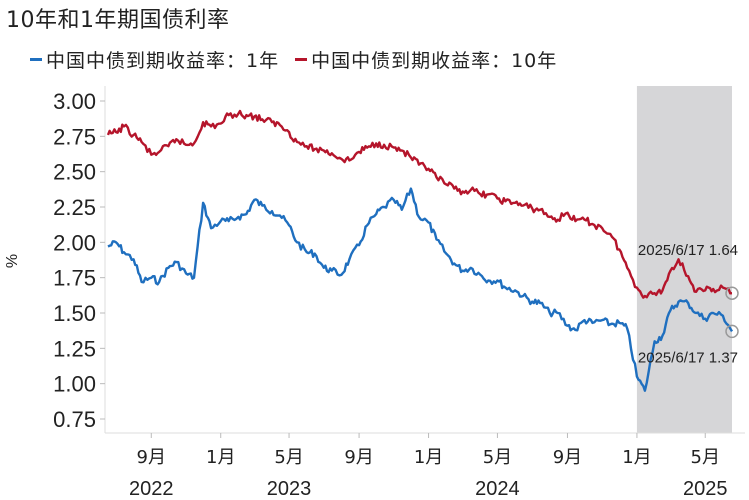  I want to click on y-tick-label: 2.50, so click(74, 172).